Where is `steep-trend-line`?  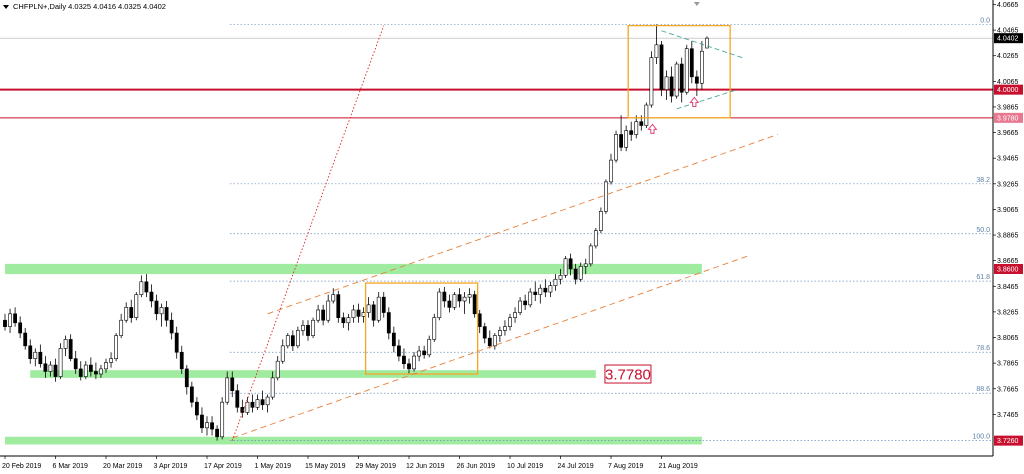 steep-trend-line is located at coordinates (308, 233).